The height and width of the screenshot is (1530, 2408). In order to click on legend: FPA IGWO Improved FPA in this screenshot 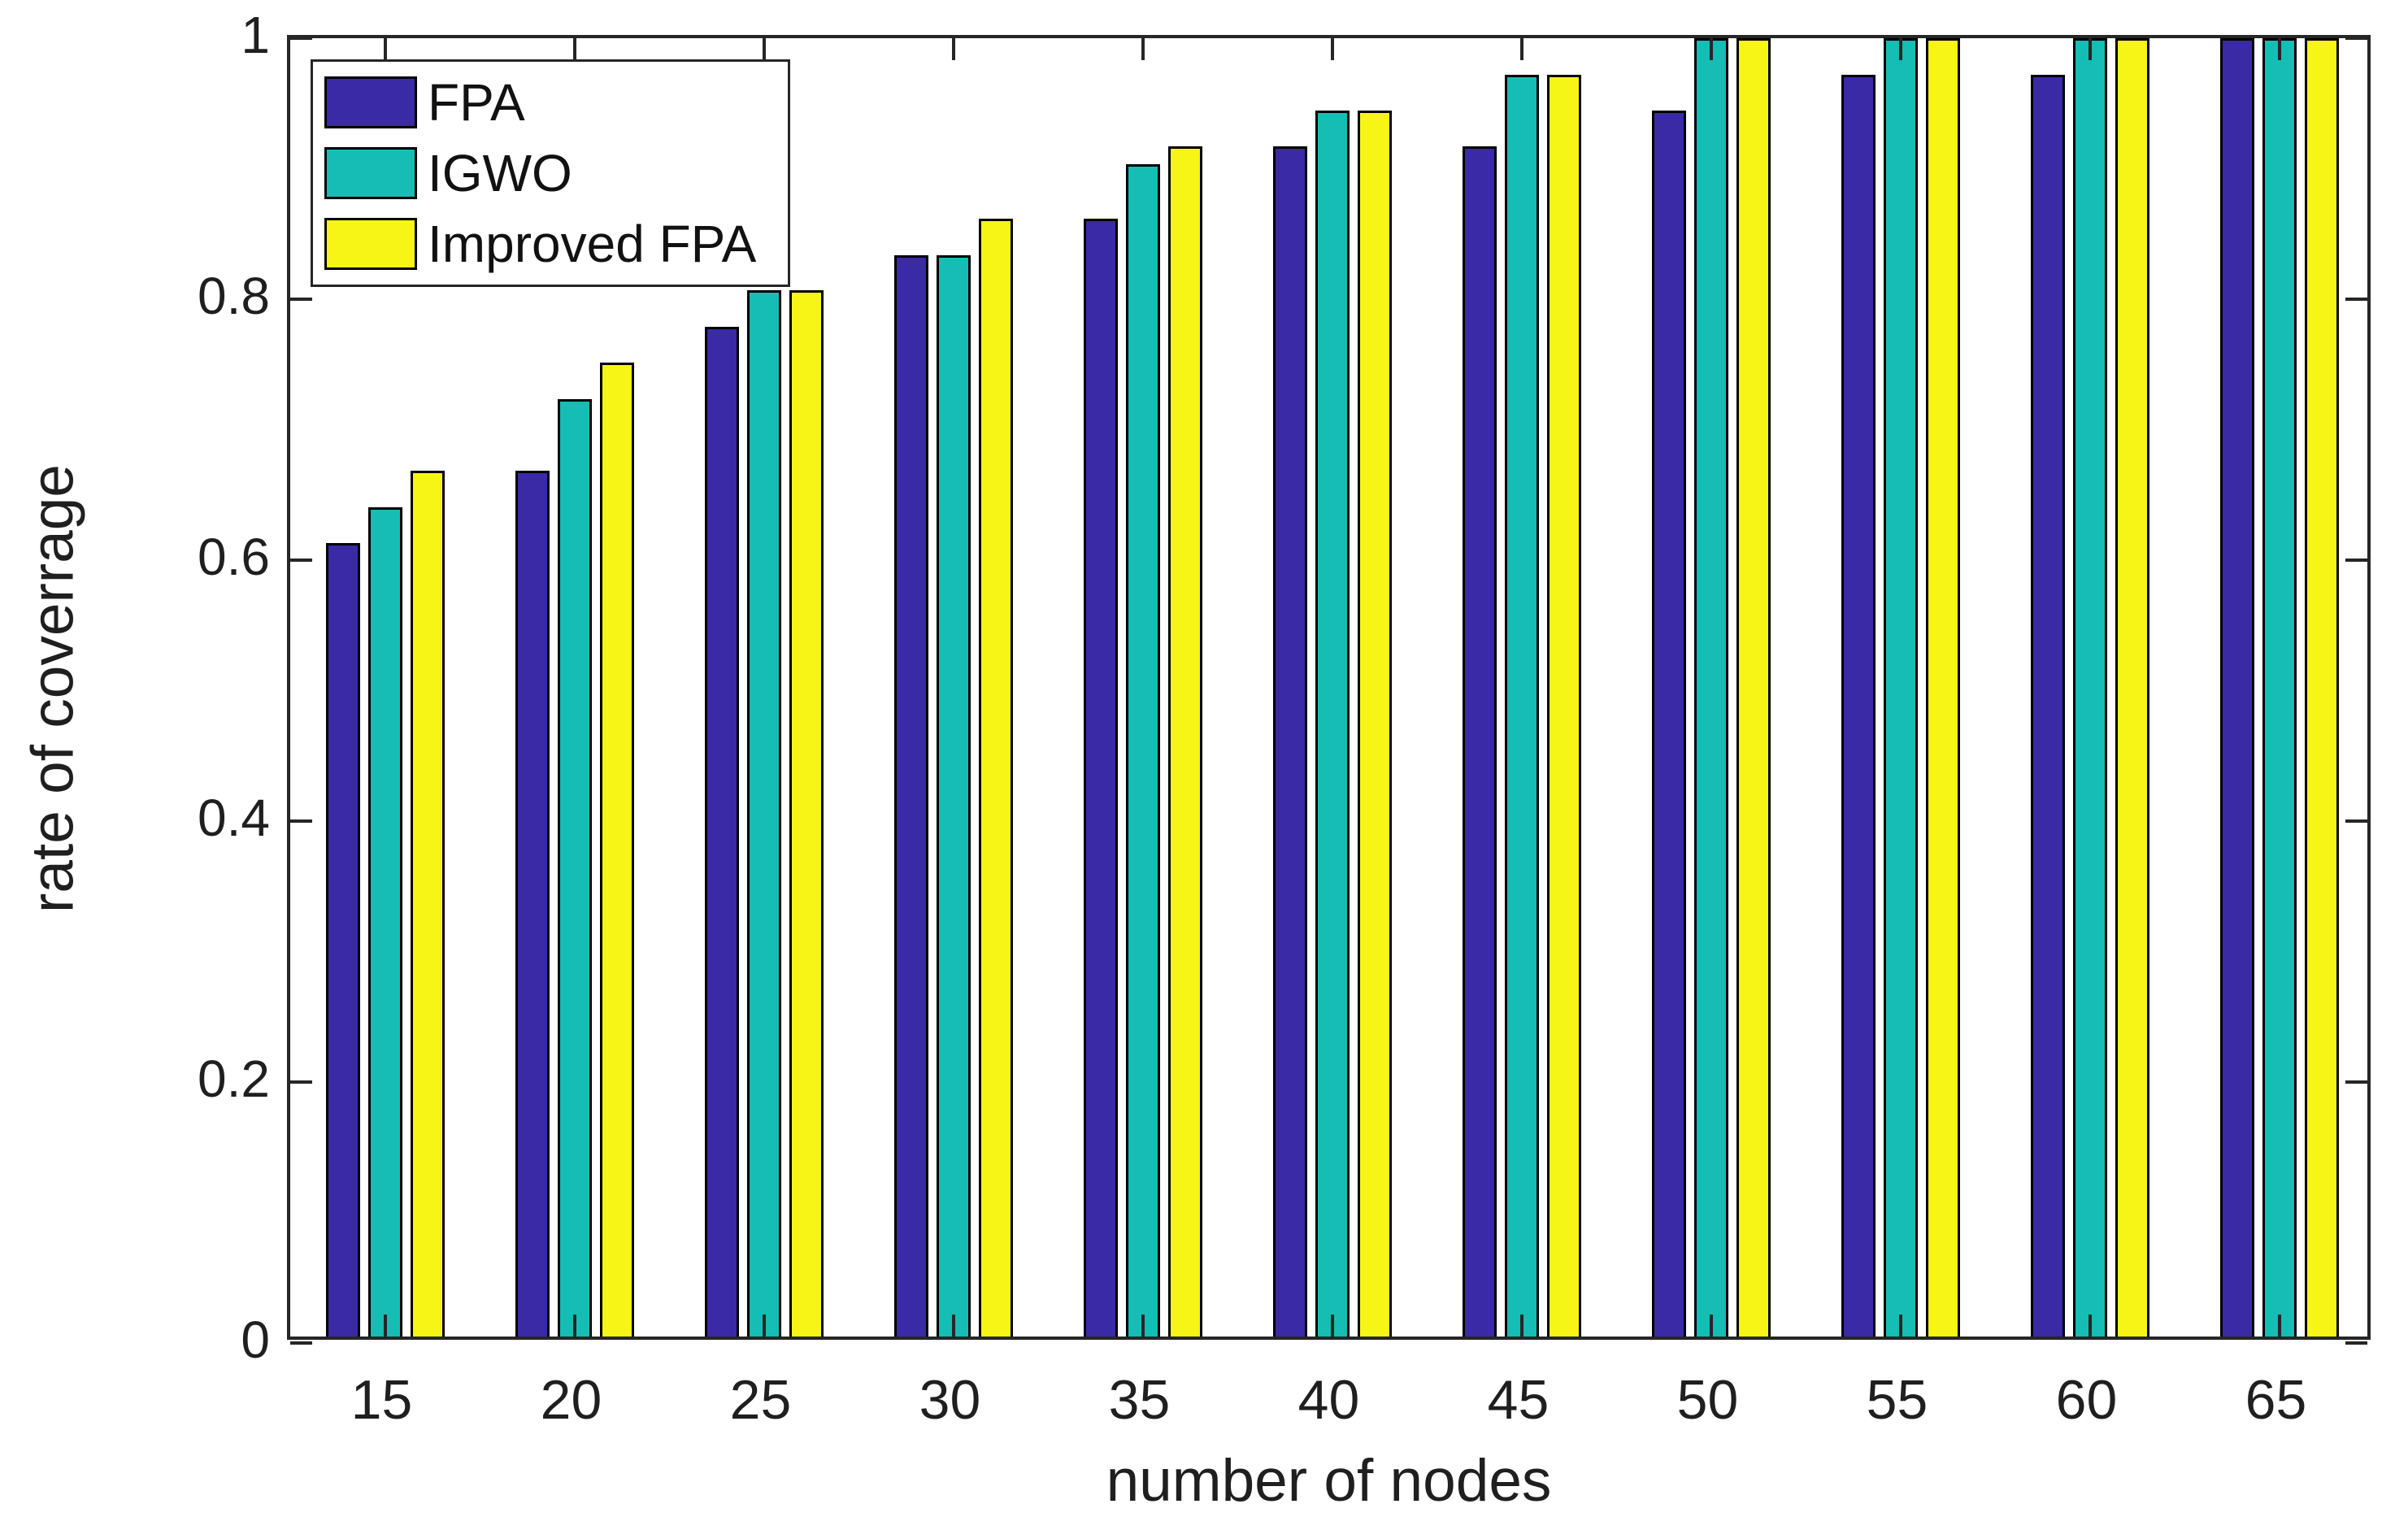, I will do `click(550, 173)`.